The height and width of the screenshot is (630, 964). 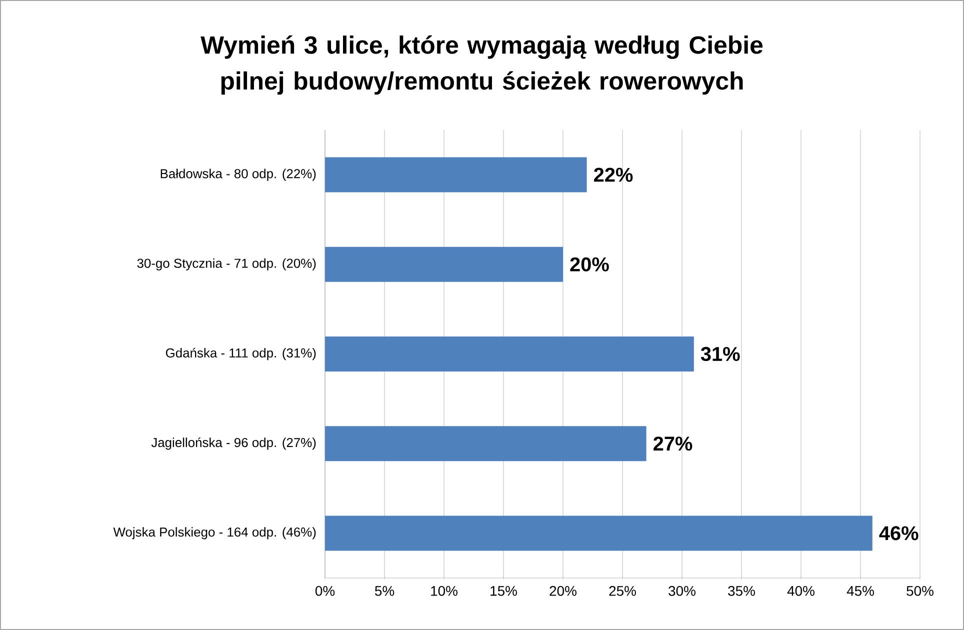 What do you see at coordinates (720, 354) in the screenshot?
I see `data-label: 31%` at bounding box center [720, 354].